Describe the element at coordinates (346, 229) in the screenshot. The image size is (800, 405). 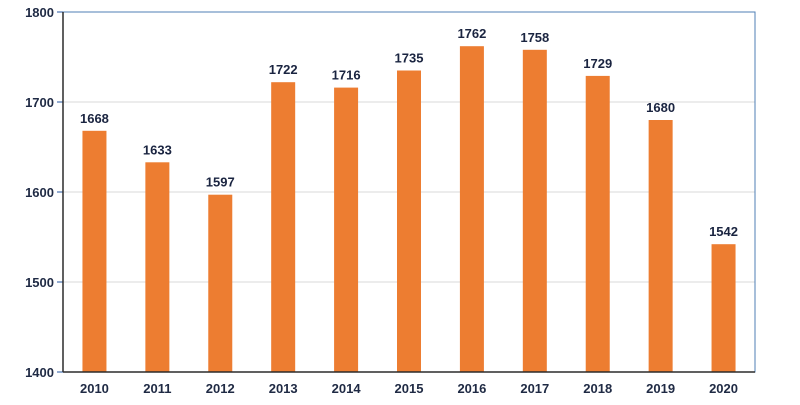
I see `bar-2014` at that location.